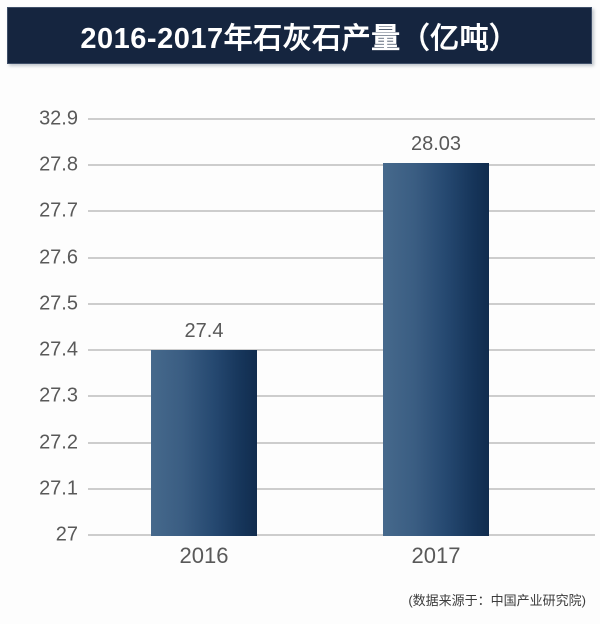 Image resolution: width=600 pixels, height=624 pixels. What do you see at coordinates (58, 349) in the screenshot?
I see `y-axis-tick-label: 27.4` at bounding box center [58, 349].